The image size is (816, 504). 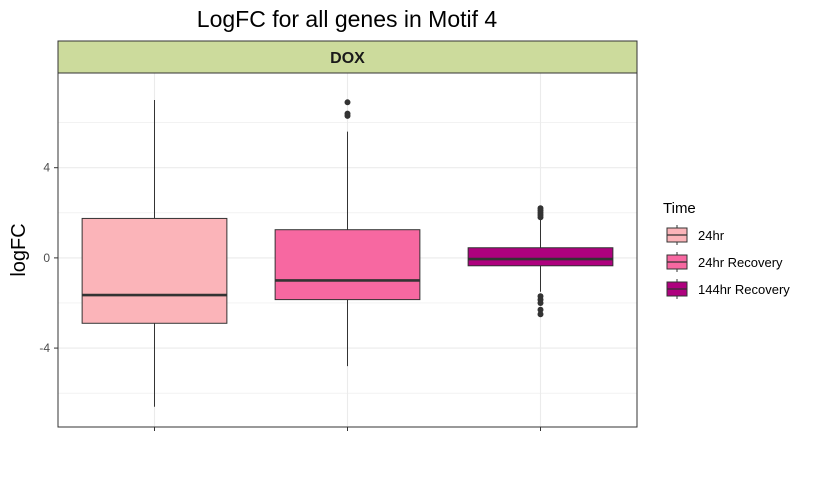 I want to click on facet-strip-label: DOX, so click(x=347, y=58).